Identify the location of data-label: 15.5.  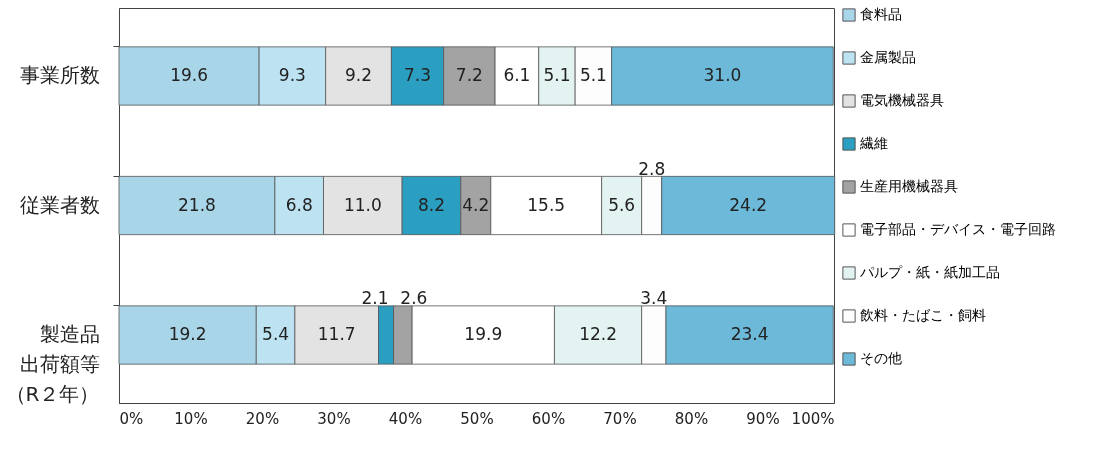
(546, 204).